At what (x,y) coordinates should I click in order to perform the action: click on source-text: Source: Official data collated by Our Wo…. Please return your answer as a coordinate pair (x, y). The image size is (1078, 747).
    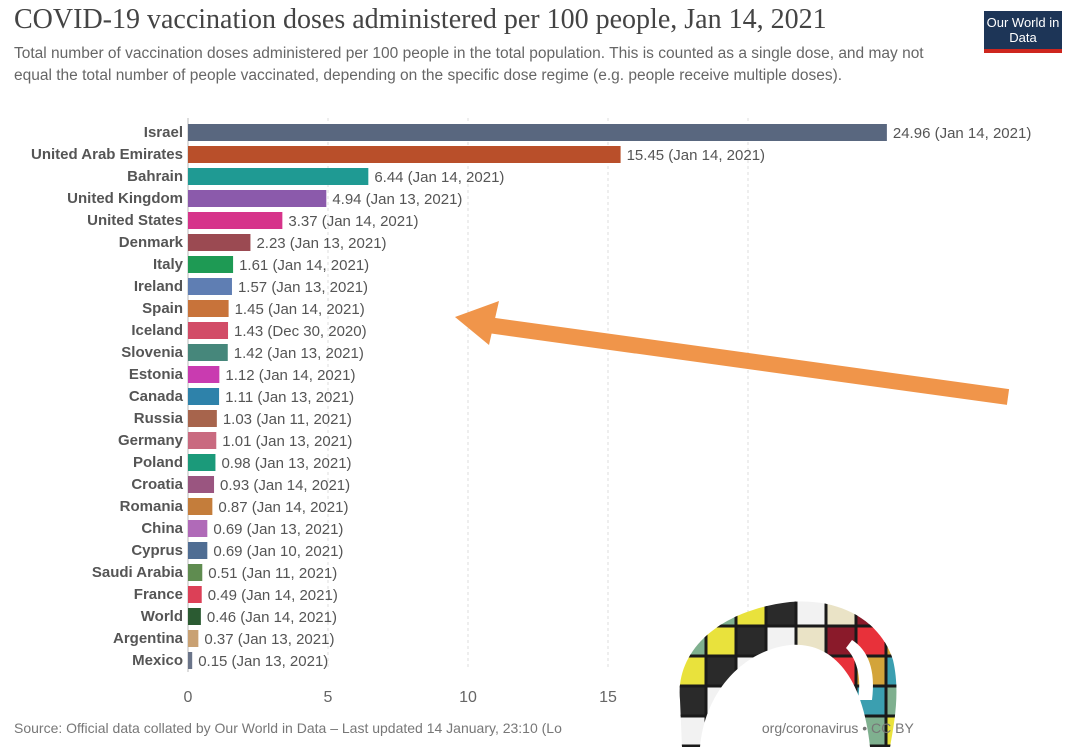
    Looking at the image, I should click on (288, 728).